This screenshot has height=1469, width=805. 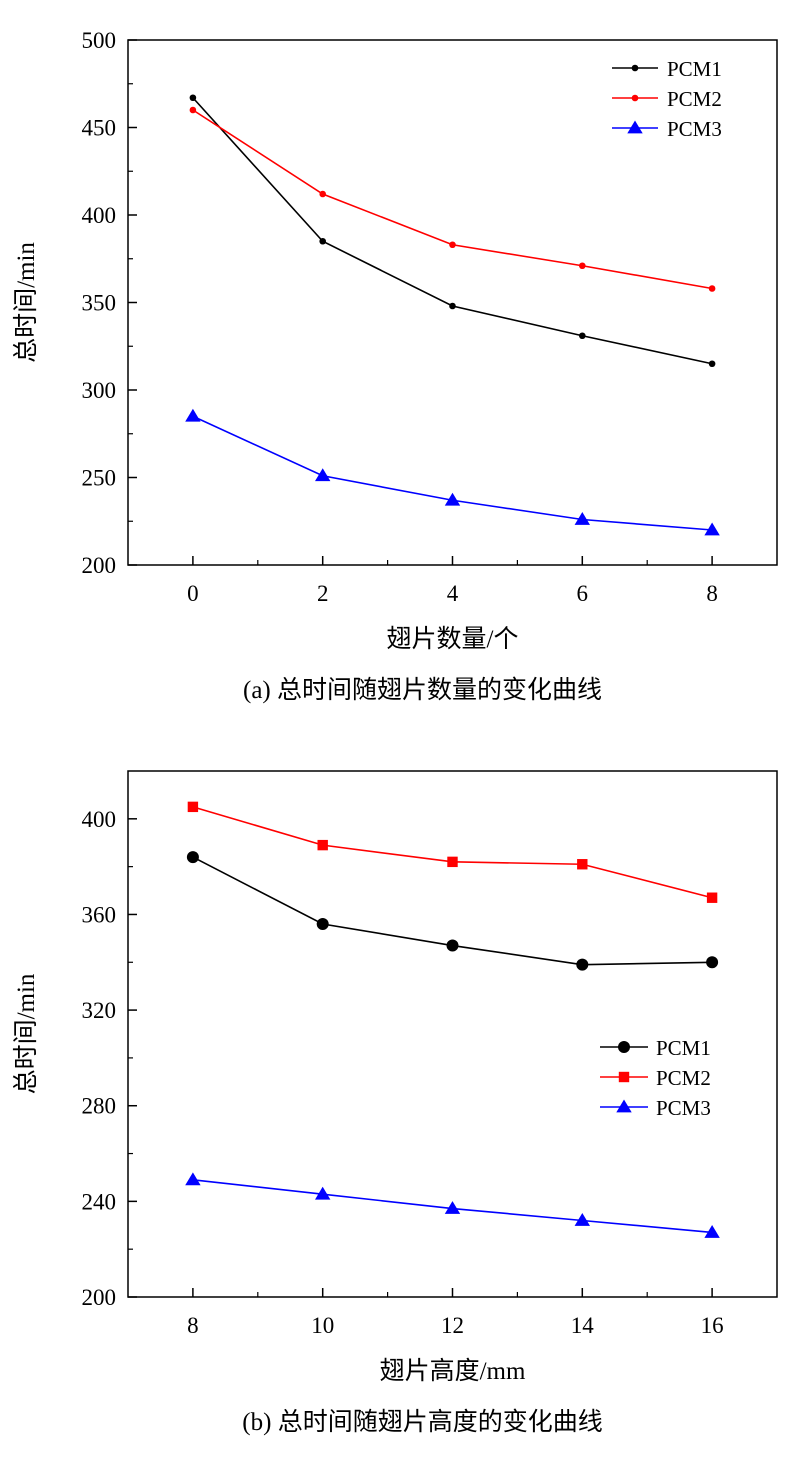 What do you see at coordinates (99, 1106) in the screenshot?
I see `y-tick-label: 280` at bounding box center [99, 1106].